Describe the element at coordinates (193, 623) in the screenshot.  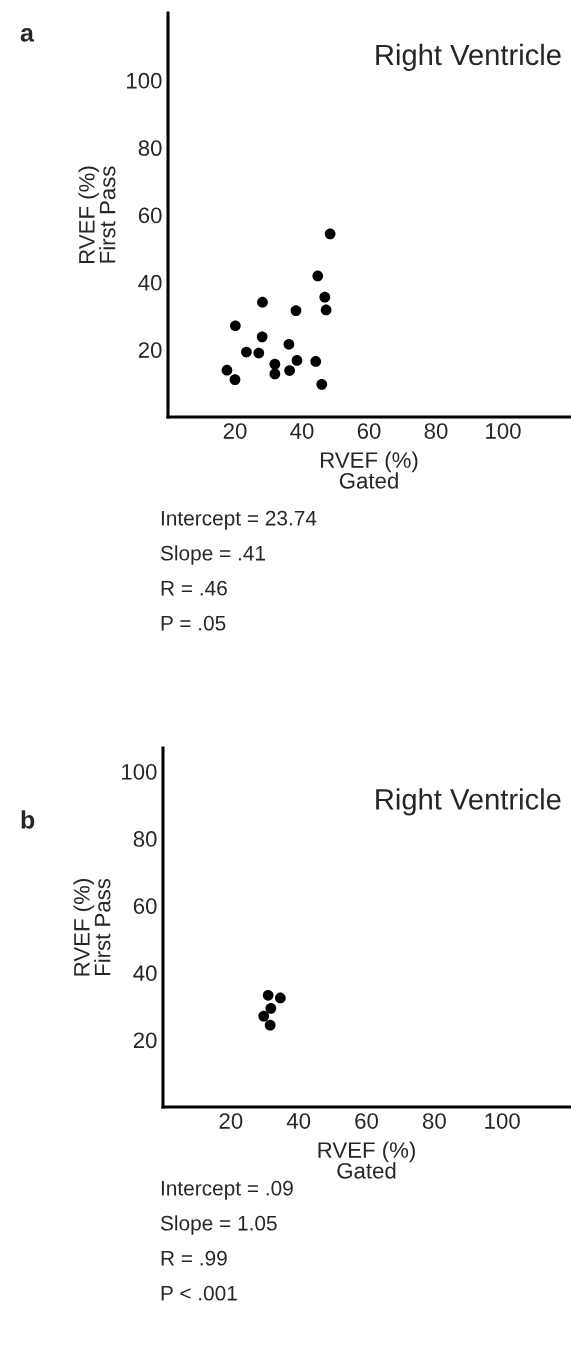
I see `text: P = .05` at that location.